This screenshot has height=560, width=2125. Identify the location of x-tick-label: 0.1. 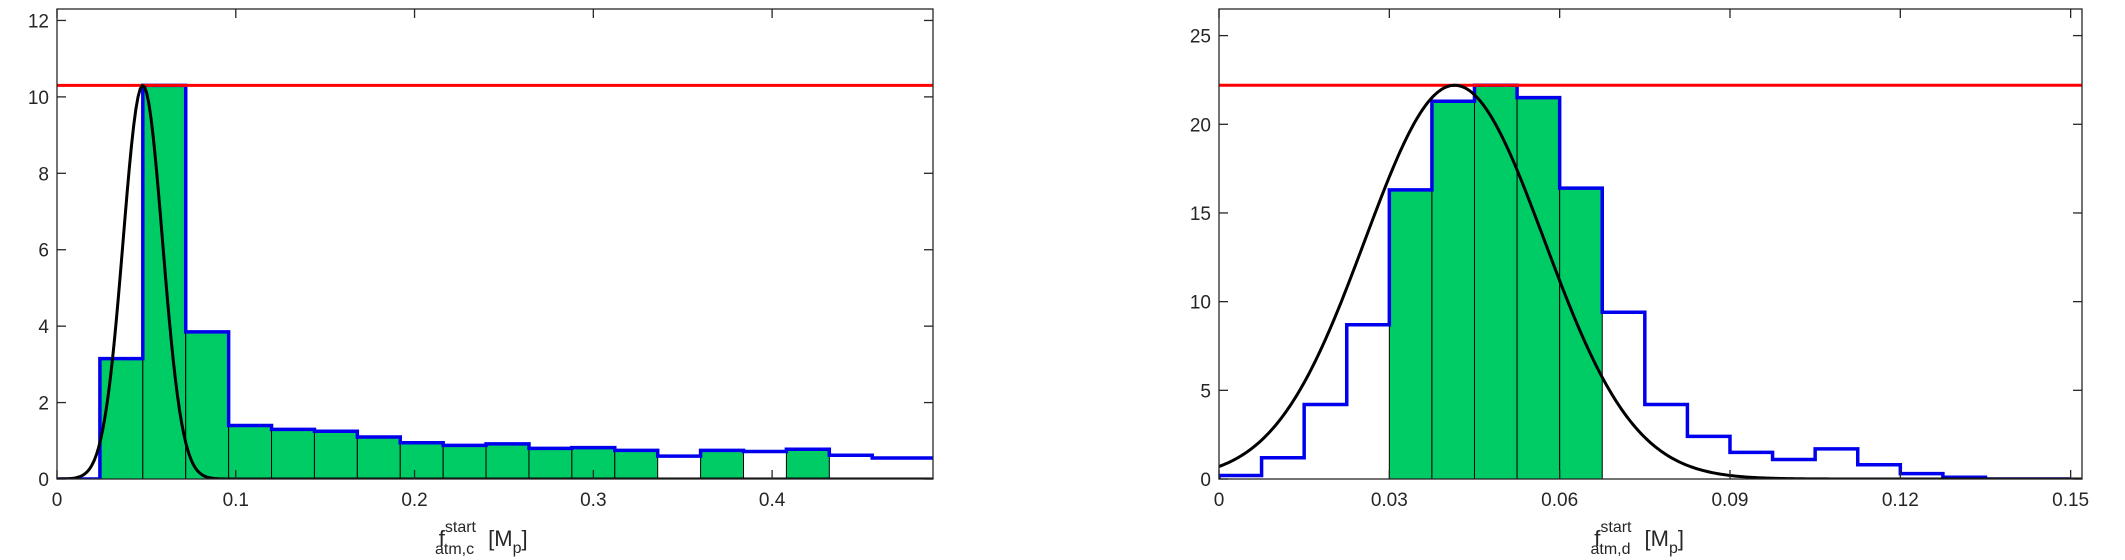
(236, 500).